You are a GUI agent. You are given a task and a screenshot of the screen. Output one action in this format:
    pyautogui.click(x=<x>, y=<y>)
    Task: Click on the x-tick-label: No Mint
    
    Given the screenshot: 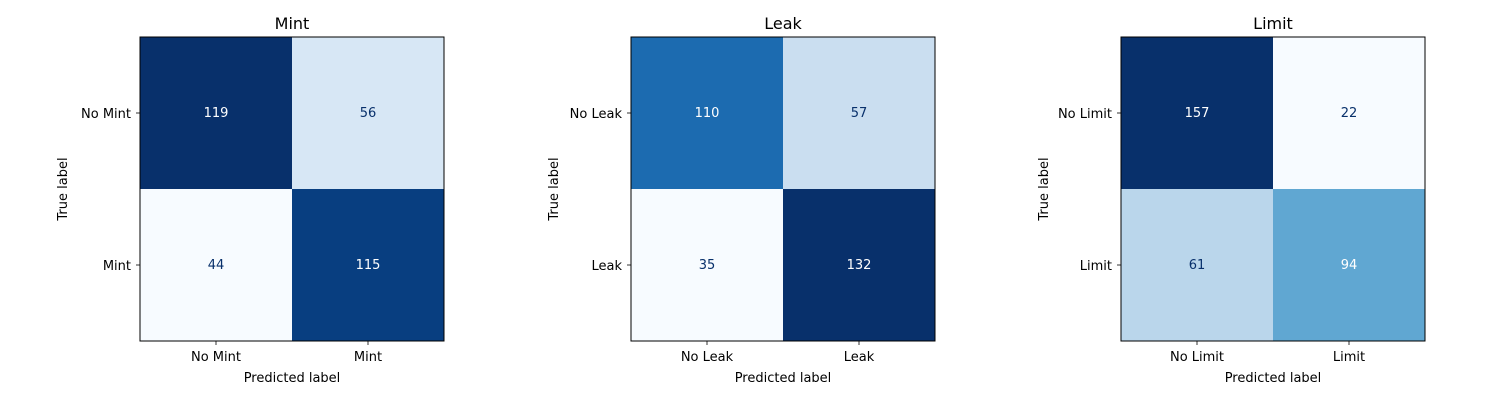 What is the action you would take?
    pyautogui.click(x=216, y=357)
    